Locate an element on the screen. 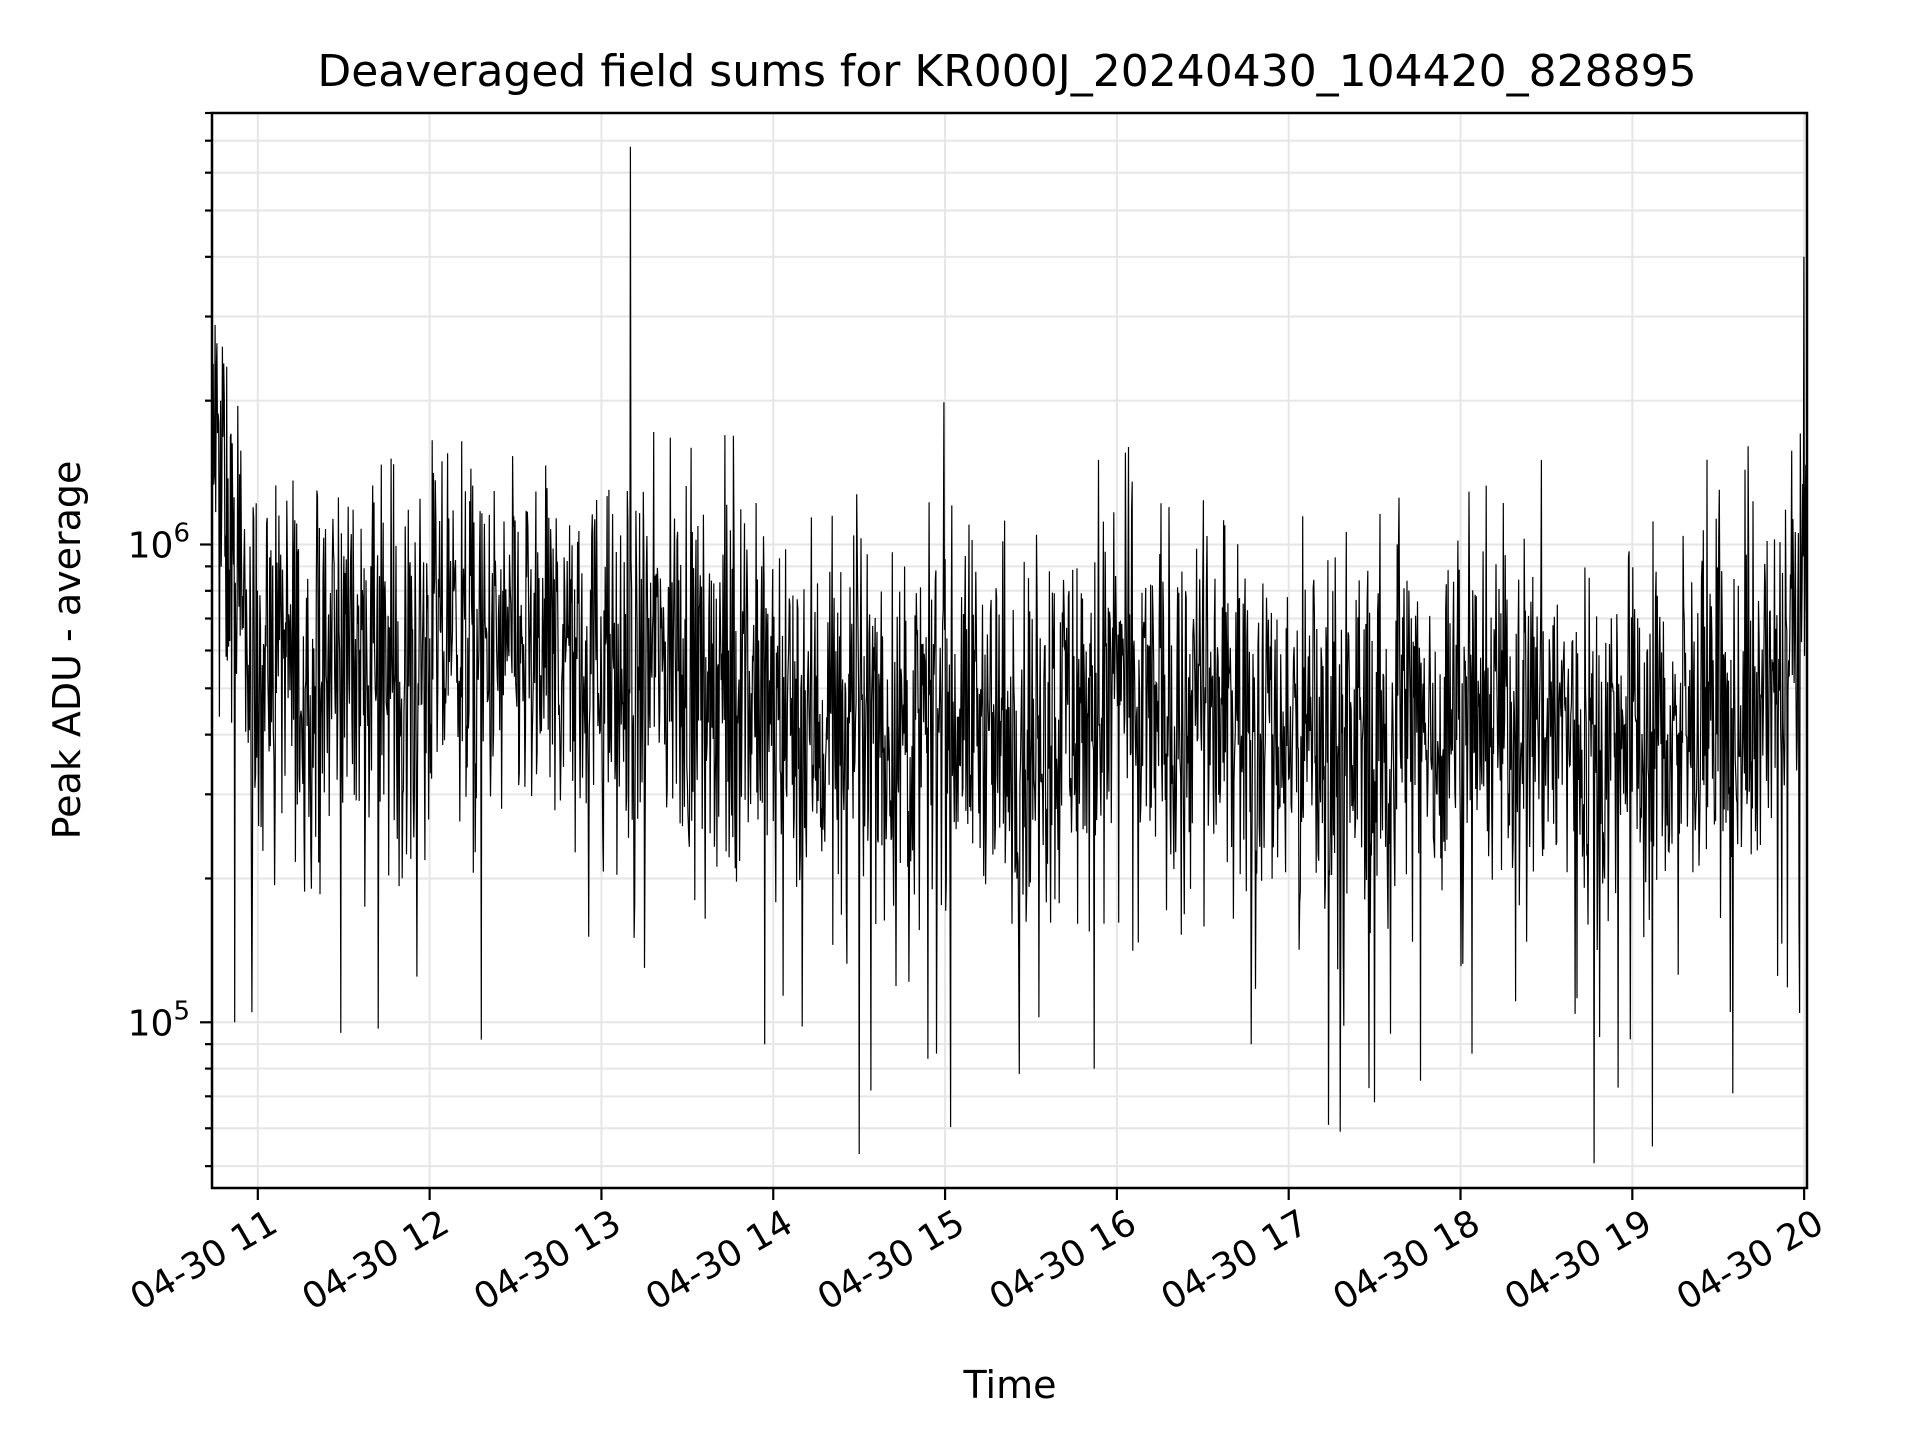 Image resolution: width=1920 pixels, height=1440 pixels. x-tick-label: 04-30 19 is located at coordinates (1578, 1260).